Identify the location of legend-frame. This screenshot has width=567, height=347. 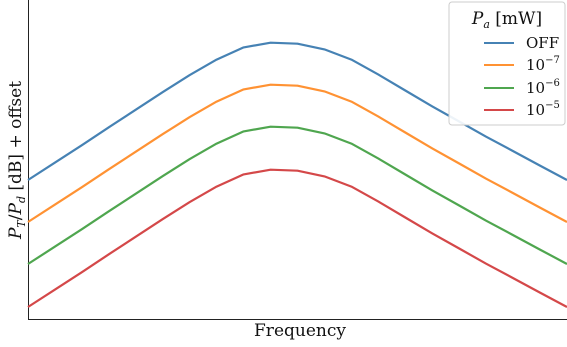
(507, 63).